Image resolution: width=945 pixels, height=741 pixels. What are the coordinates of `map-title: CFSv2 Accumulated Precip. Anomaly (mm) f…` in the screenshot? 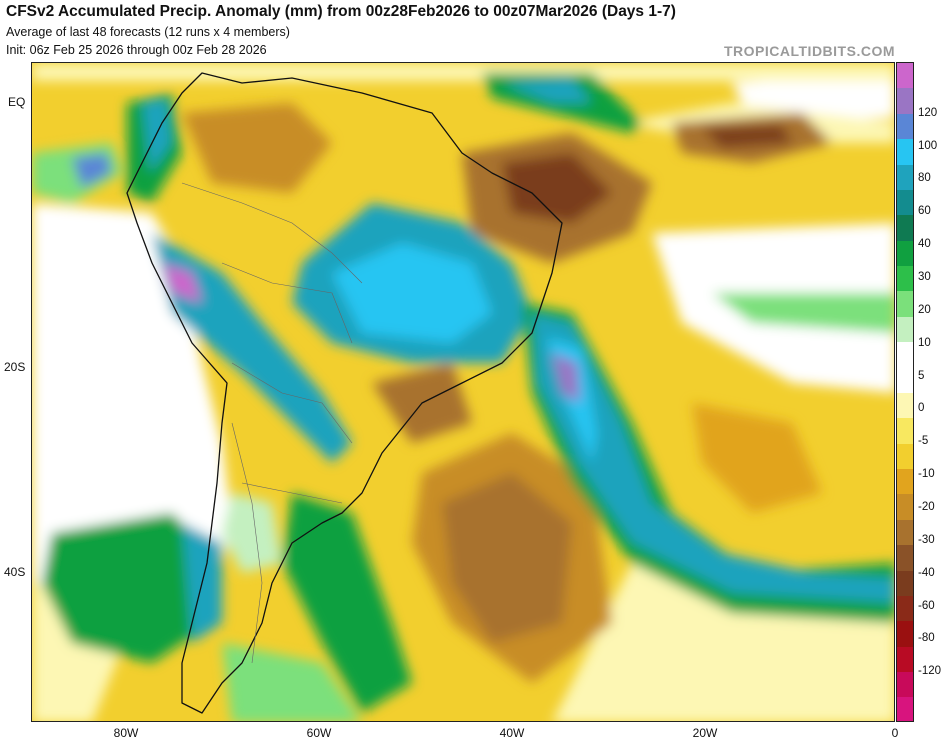 It's located at (341, 11).